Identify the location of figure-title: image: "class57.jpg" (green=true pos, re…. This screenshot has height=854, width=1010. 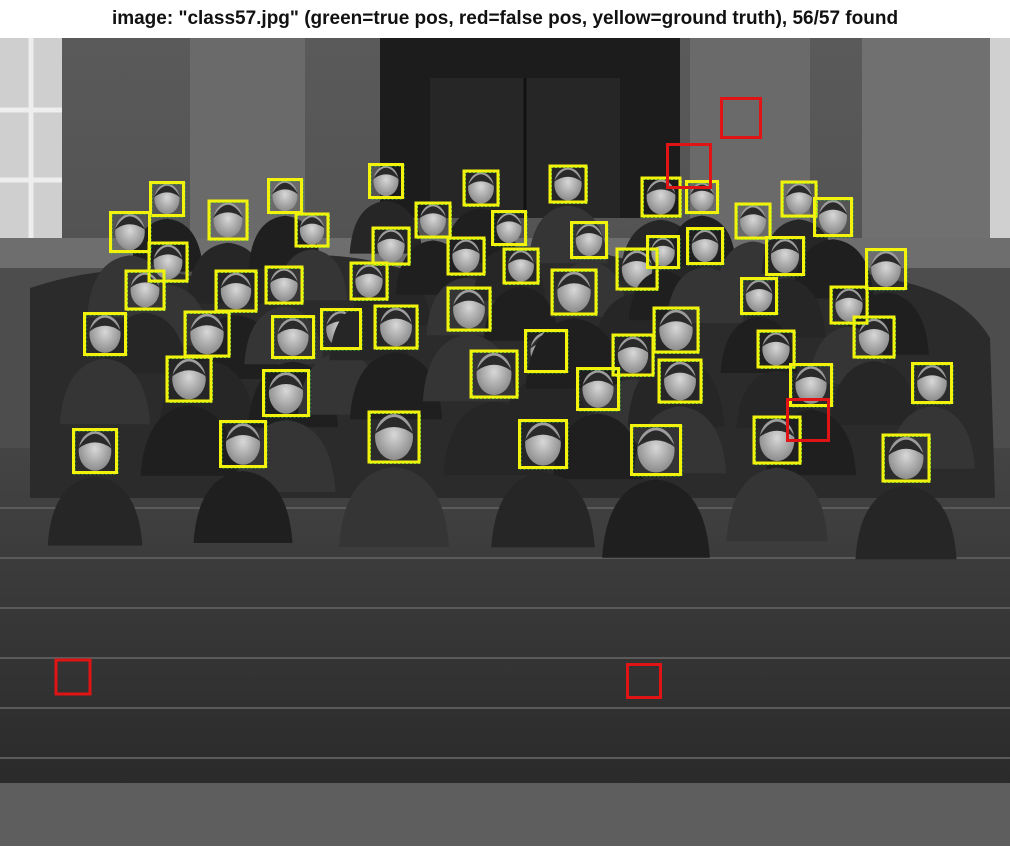
(505, 18).